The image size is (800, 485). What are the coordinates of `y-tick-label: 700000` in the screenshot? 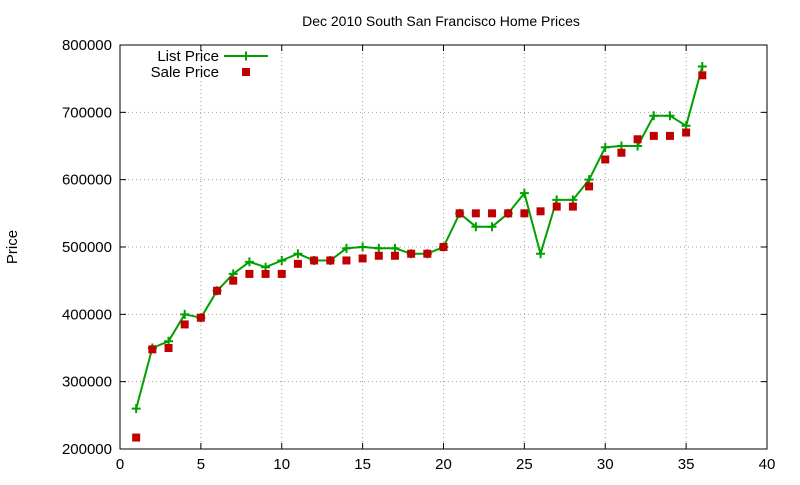 It's located at (87, 112).